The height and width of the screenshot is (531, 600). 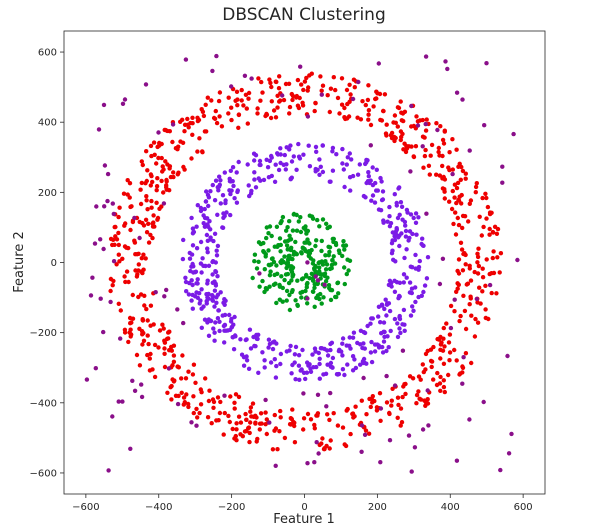 I want to click on x-axis-ticks: −600 −400 −200 0 200 400 600, so click(x=302, y=503).